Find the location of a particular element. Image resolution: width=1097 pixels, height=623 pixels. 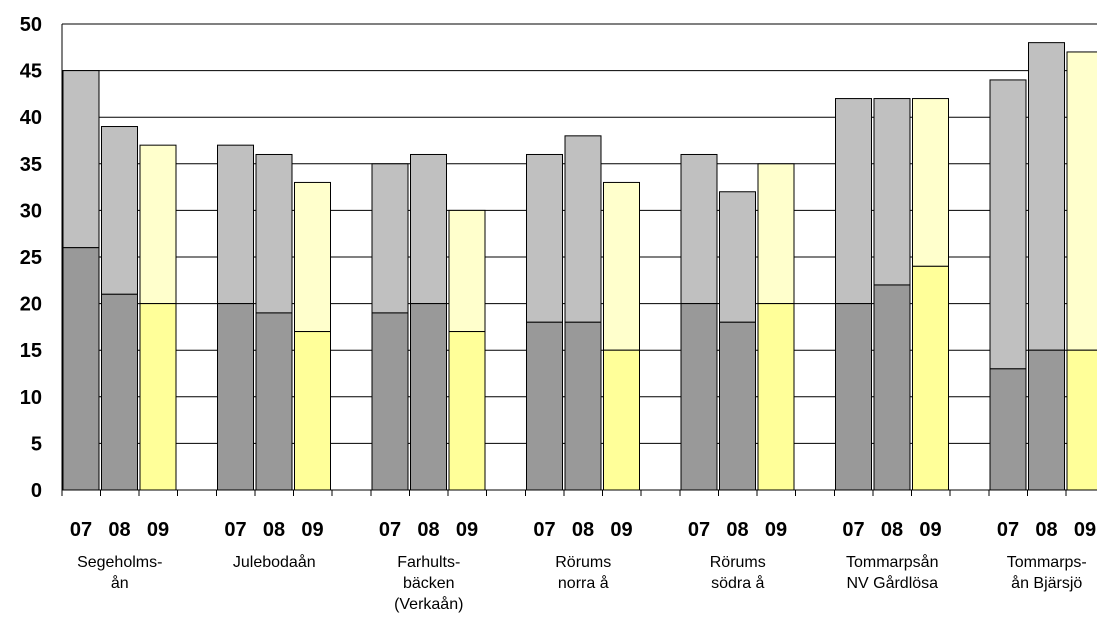

y-tick-label: 40 is located at coordinates (31, 118).